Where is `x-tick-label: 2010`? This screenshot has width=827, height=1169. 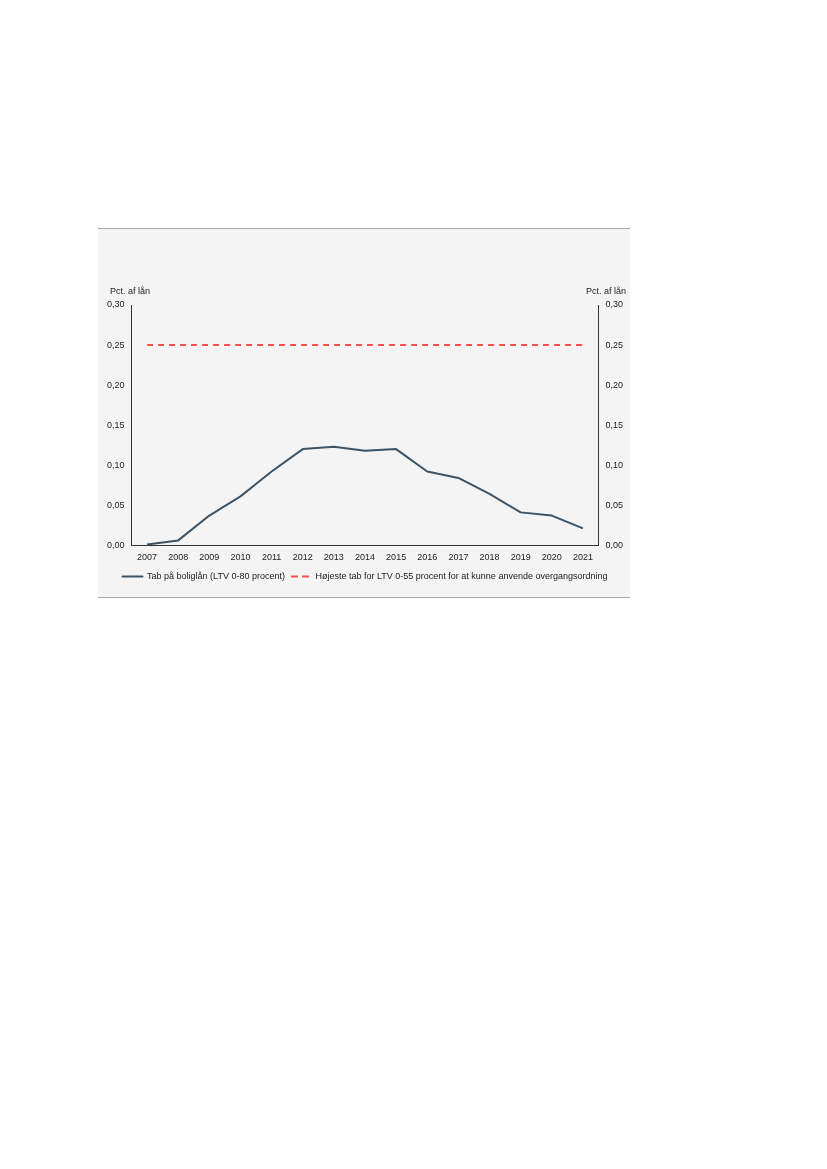 x-tick-label: 2010 is located at coordinates (240, 557).